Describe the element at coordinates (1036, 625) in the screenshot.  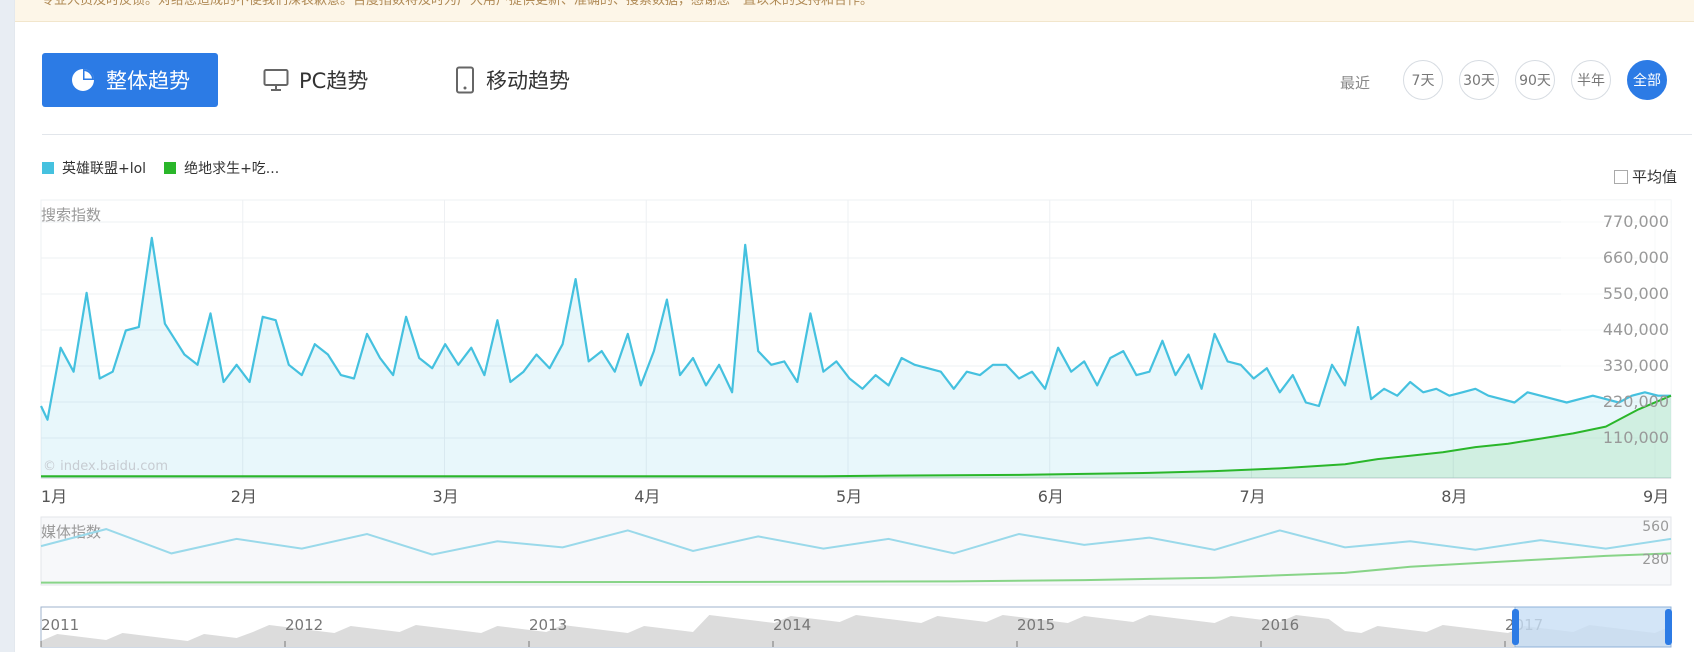
I see `navigator-year-label: 2015` at that location.